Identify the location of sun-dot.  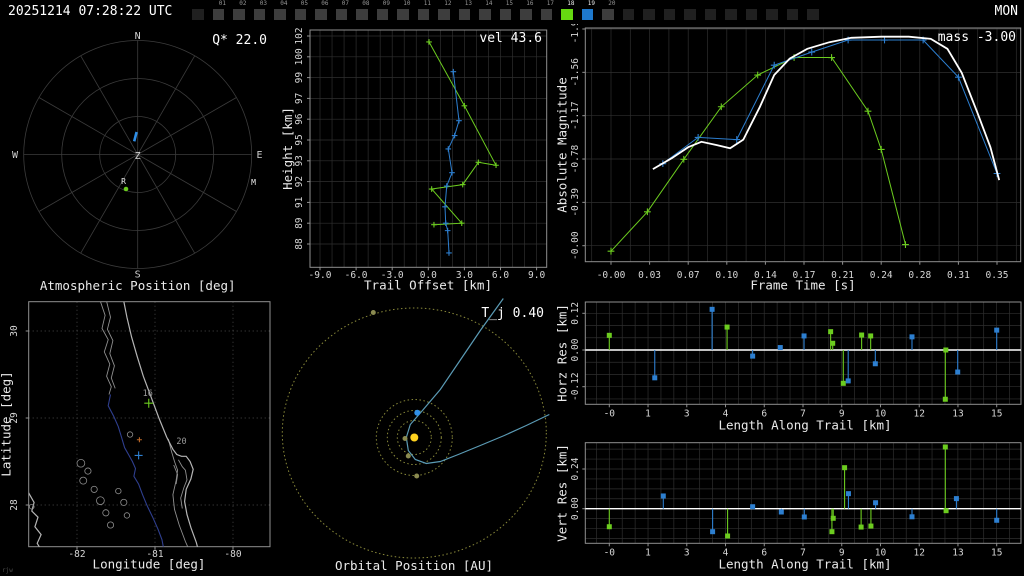
(414, 437).